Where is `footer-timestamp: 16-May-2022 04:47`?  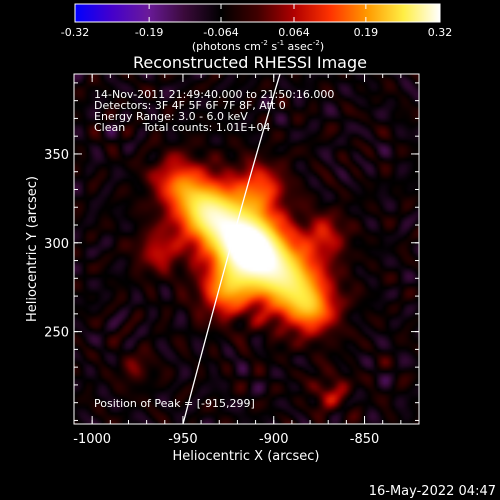
footer-timestamp: 16-May-2022 04:47 is located at coordinates (432, 491).